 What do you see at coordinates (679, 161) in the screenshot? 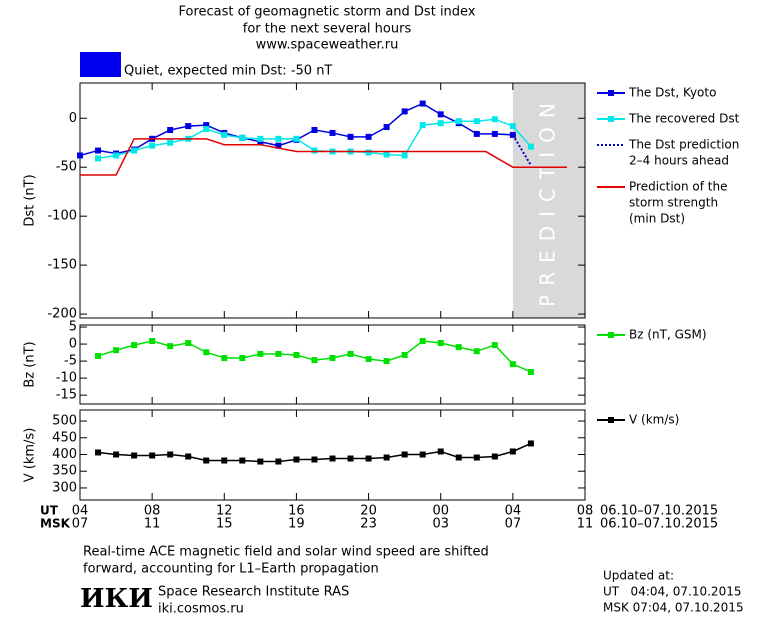
I see `legend-label: 2–4 hours ahead` at bounding box center [679, 161].